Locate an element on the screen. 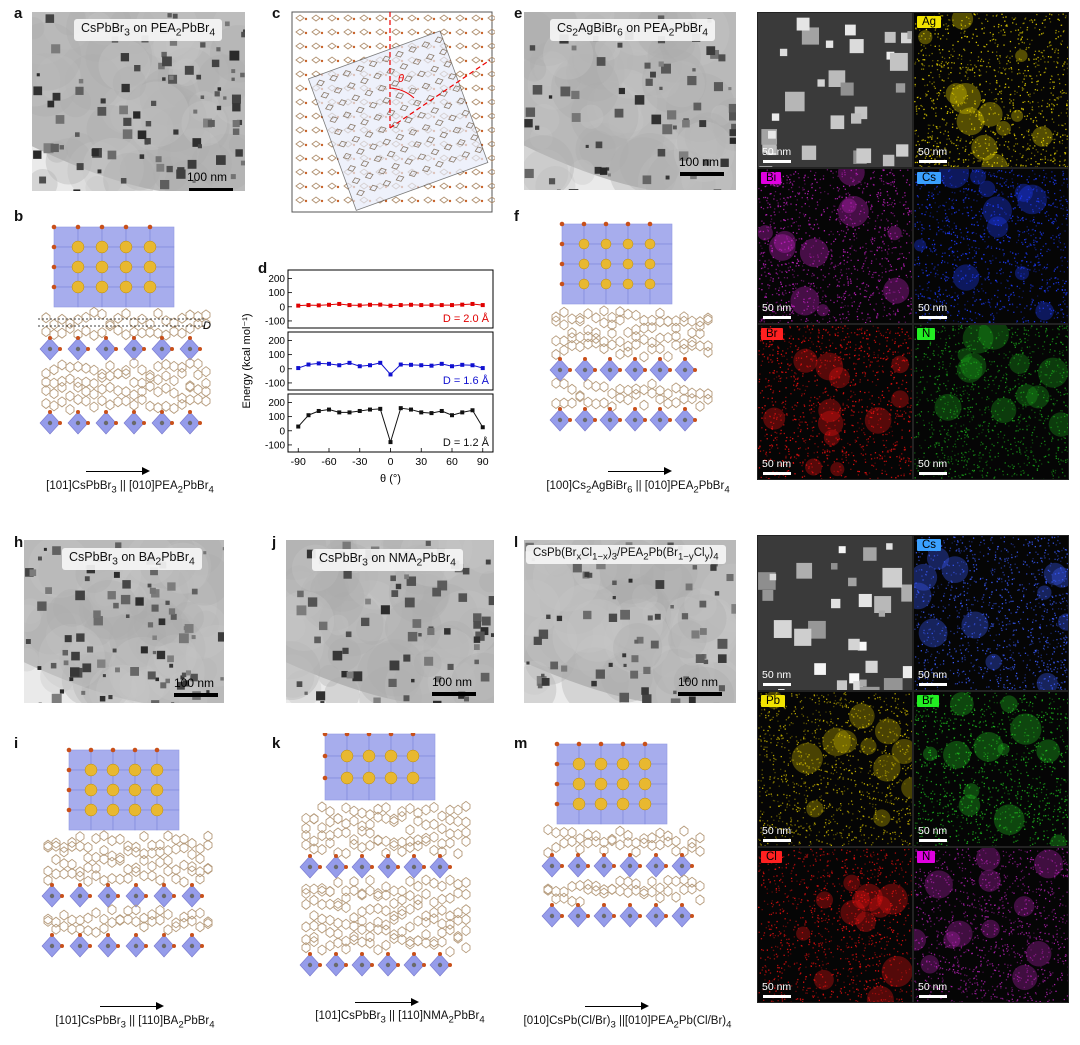  scale-bar-a is located at coordinates (211, 189).